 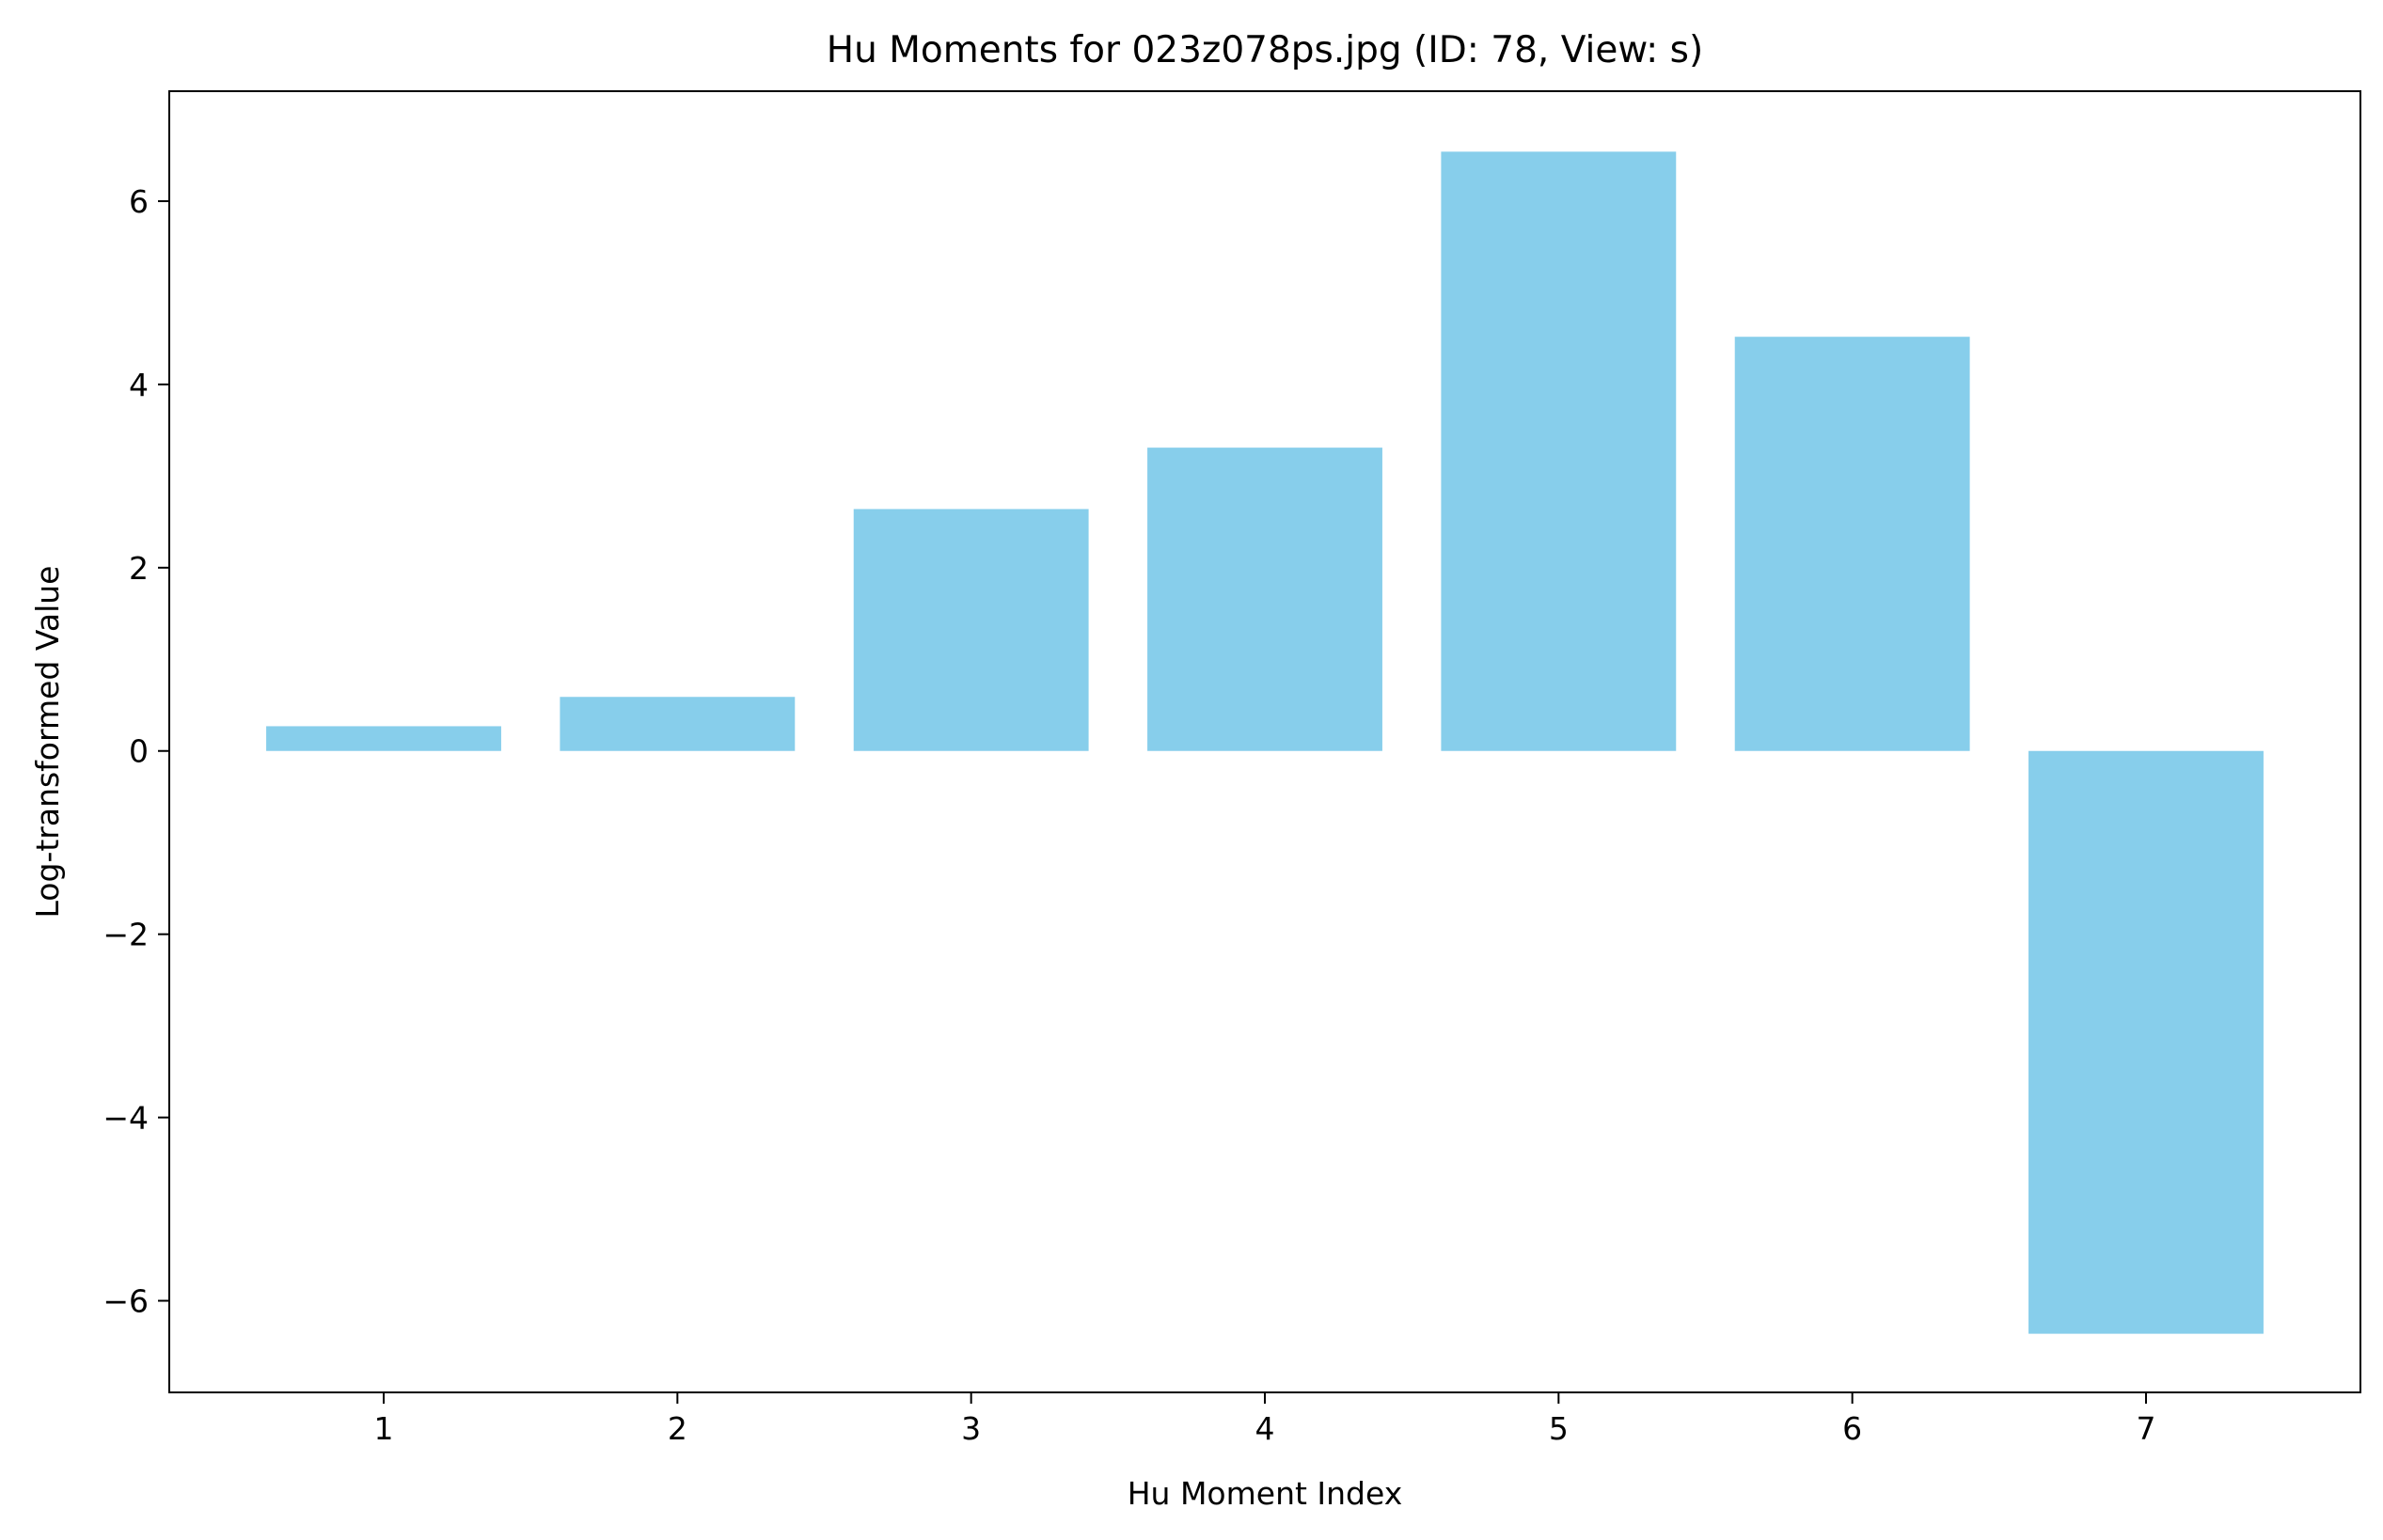 What do you see at coordinates (139, 385) in the screenshot?
I see `y-tick-label: 4` at bounding box center [139, 385].